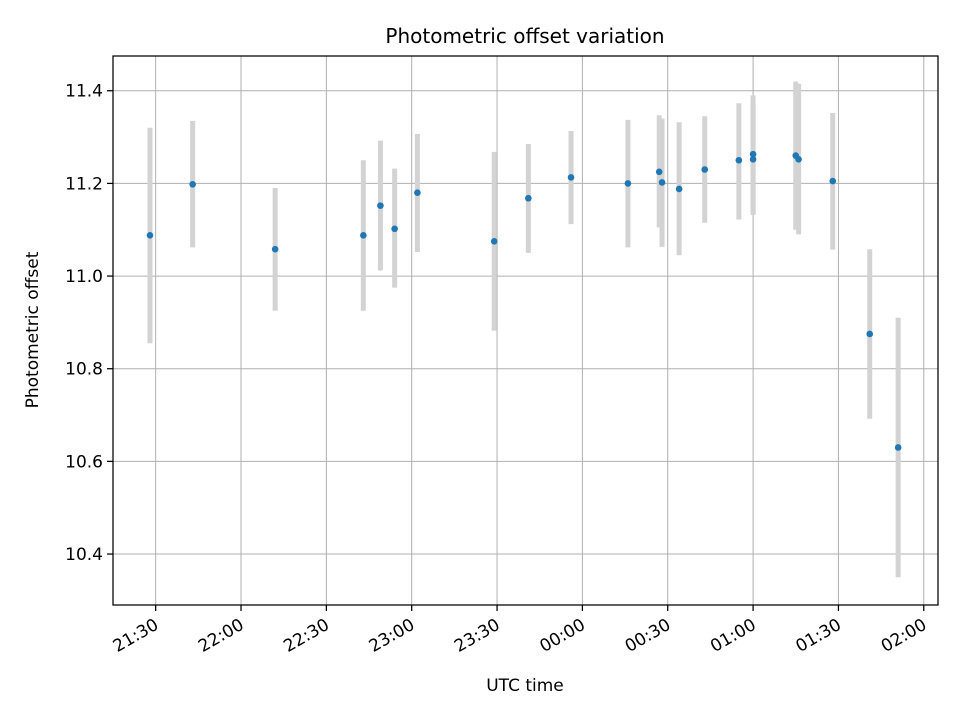  What do you see at coordinates (84, 92) in the screenshot?
I see `y-tick-label: 11.4` at bounding box center [84, 92].